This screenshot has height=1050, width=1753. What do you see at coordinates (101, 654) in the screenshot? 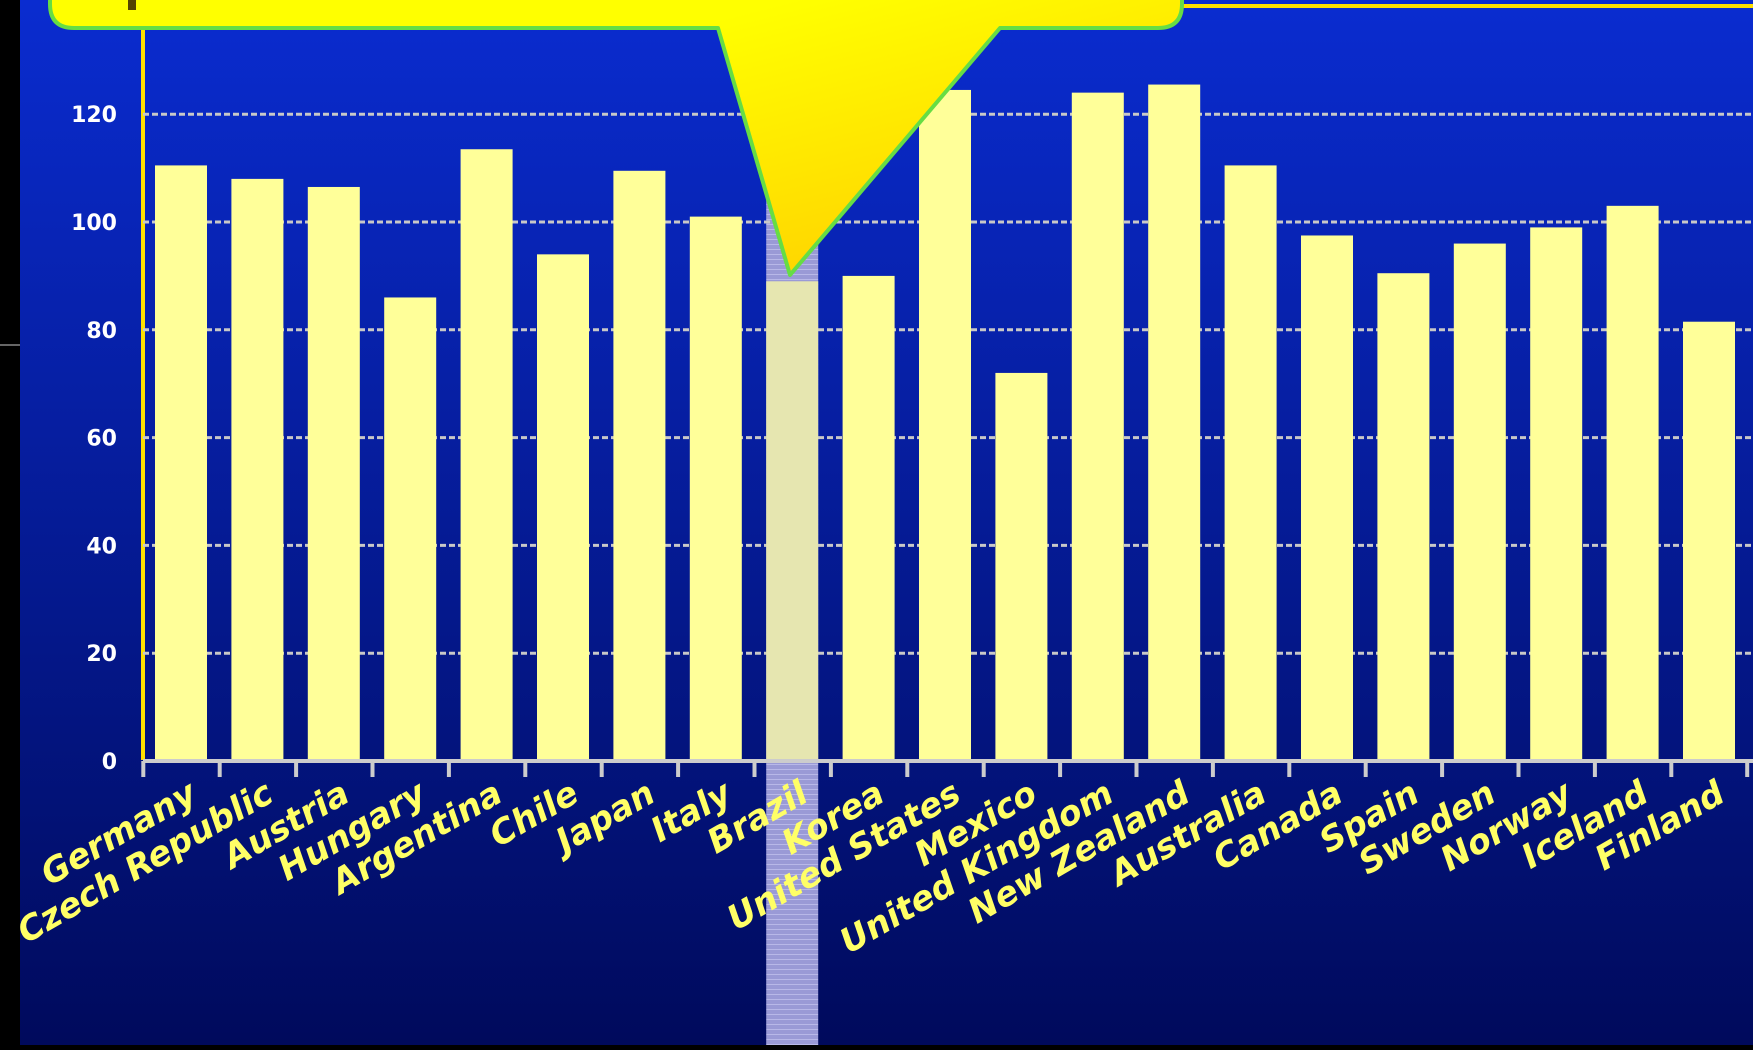
I see `y-tick-label: 20` at bounding box center [101, 654].